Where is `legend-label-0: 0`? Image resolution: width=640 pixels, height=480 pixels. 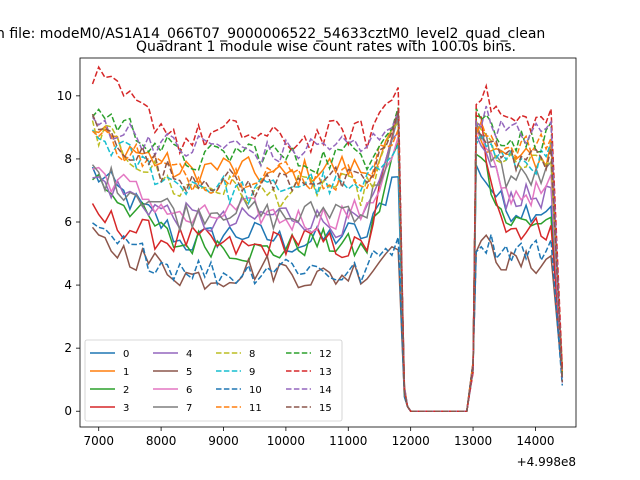 legend-label-0: 0 is located at coordinates (126, 354).